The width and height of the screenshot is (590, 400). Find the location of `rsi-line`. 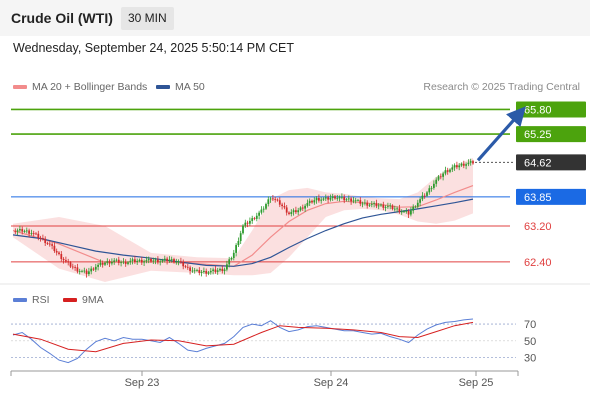

rsi-line is located at coordinates (243, 341).